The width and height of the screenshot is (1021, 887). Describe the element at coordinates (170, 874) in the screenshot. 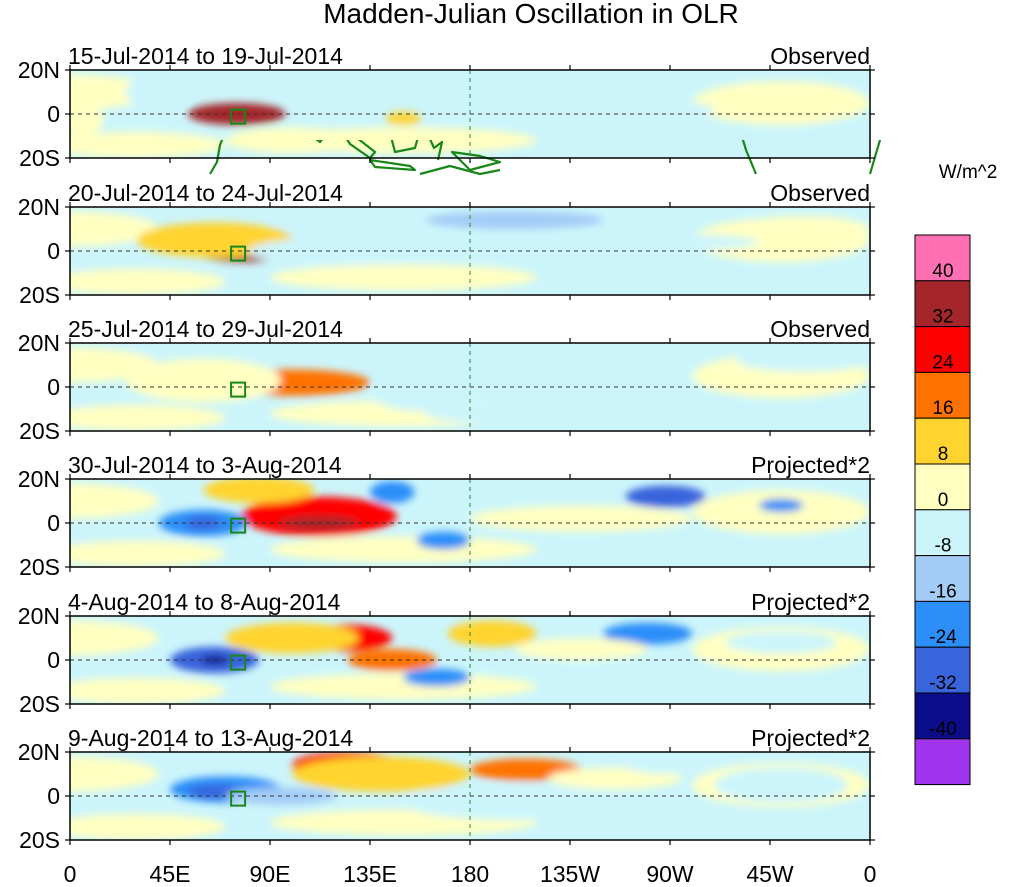

I see `longitude-label: 45E` at that location.